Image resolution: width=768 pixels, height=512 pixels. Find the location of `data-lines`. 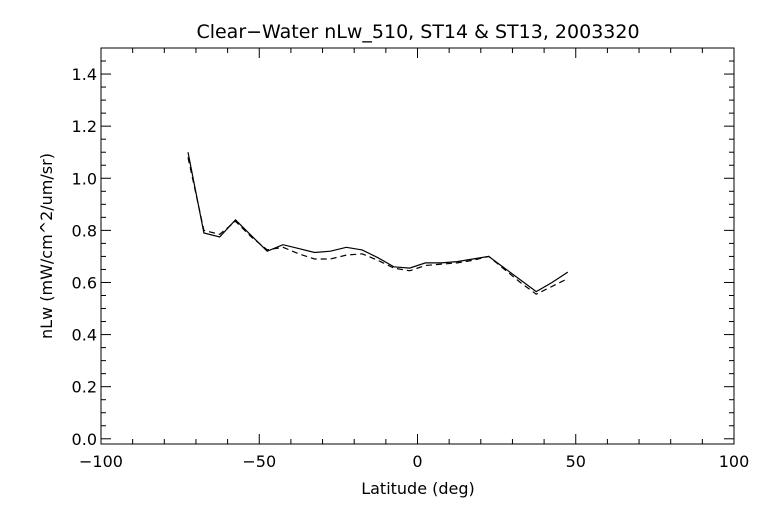

data-lines is located at coordinates (378, 223).